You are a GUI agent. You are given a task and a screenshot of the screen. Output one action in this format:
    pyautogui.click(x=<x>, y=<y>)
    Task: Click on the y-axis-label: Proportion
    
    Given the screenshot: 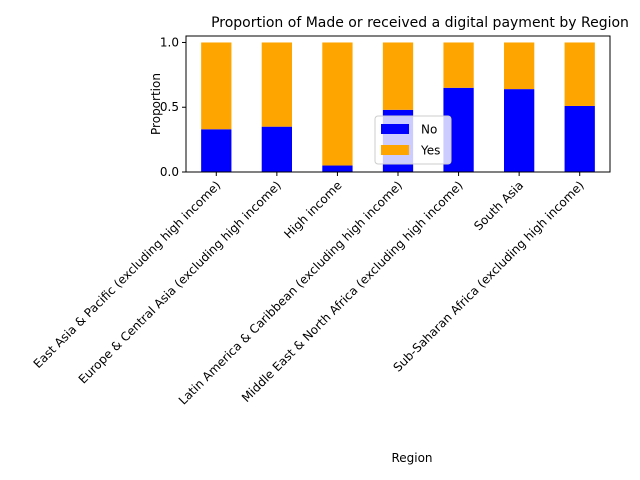 What is the action you would take?
    pyautogui.click(x=156, y=104)
    